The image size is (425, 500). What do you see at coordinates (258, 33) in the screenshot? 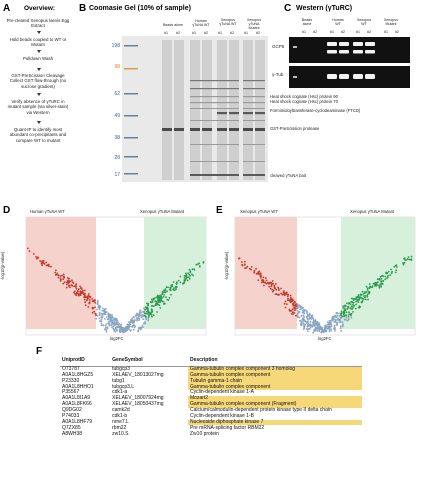
I see `gel-rep-4b: #2` at bounding box center [258, 33].